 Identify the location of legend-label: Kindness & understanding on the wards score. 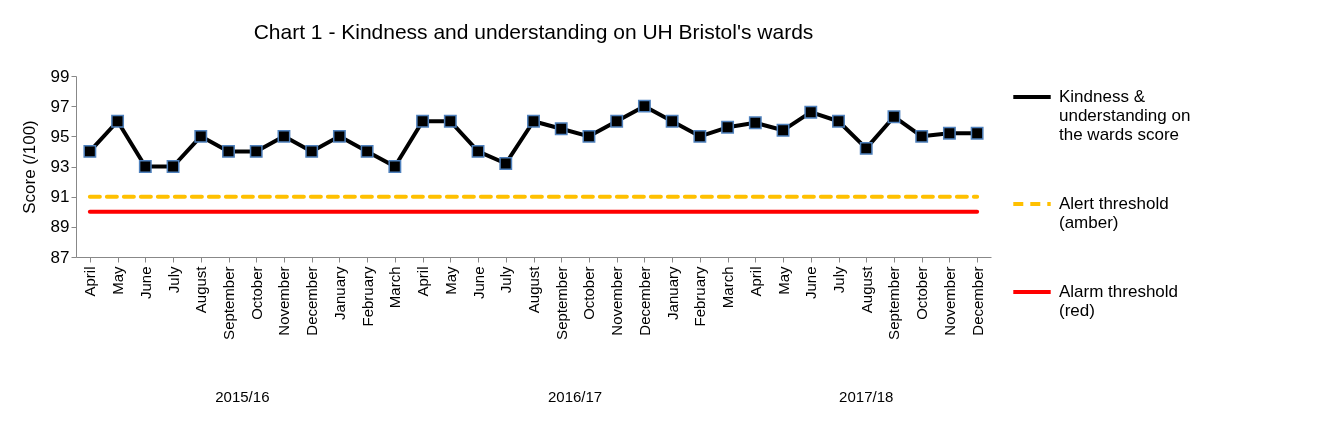
(1125, 115).